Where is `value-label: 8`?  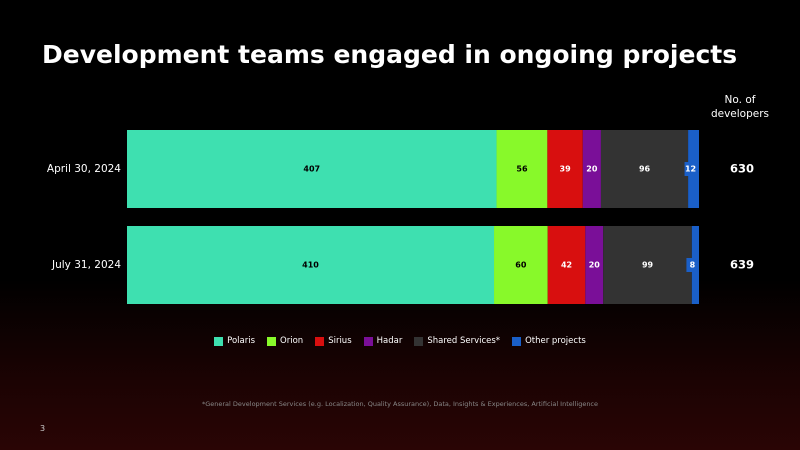 value-label: 8 is located at coordinates (693, 265).